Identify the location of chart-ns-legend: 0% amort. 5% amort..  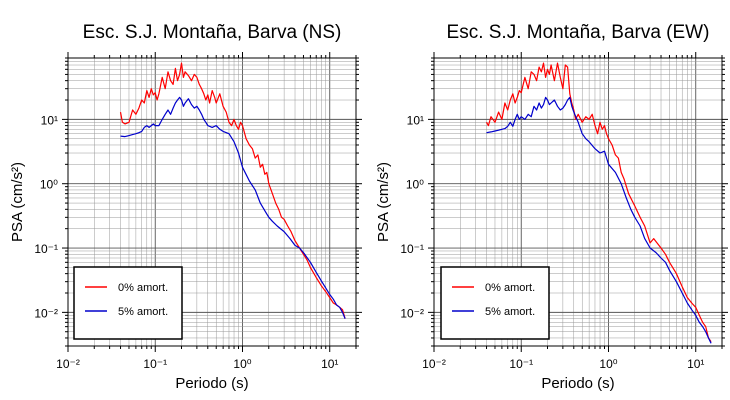
(128, 303).